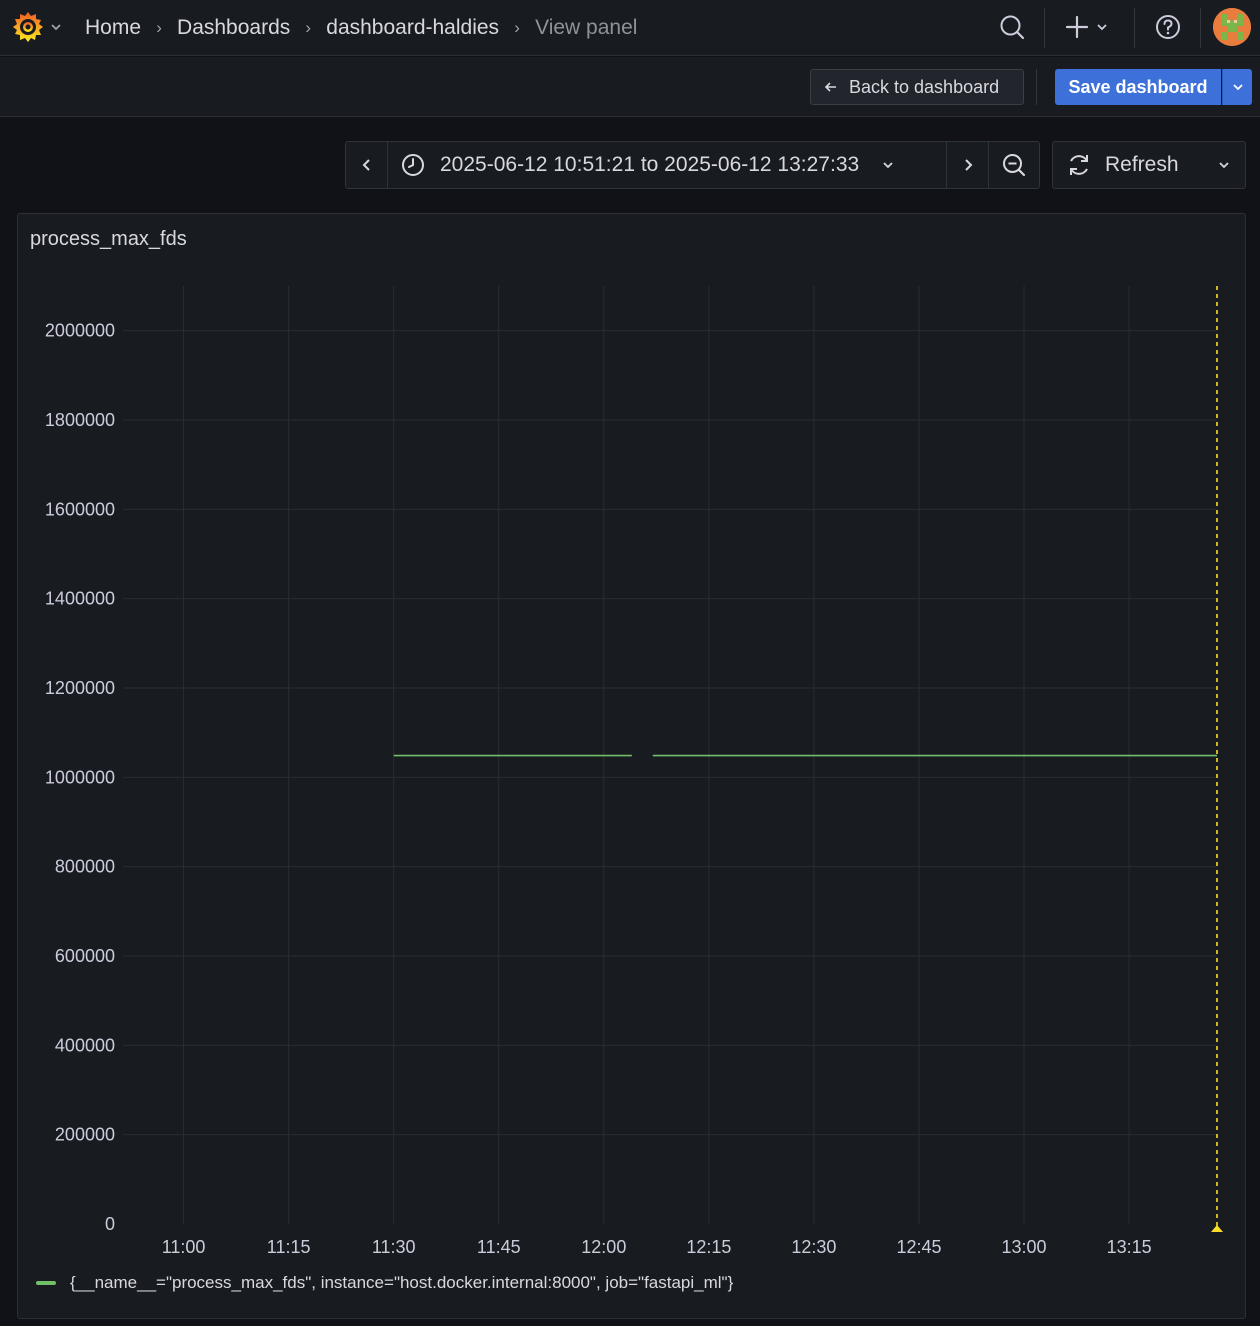  What do you see at coordinates (85, 956) in the screenshot?
I see `y-tick-label: 600000` at bounding box center [85, 956].